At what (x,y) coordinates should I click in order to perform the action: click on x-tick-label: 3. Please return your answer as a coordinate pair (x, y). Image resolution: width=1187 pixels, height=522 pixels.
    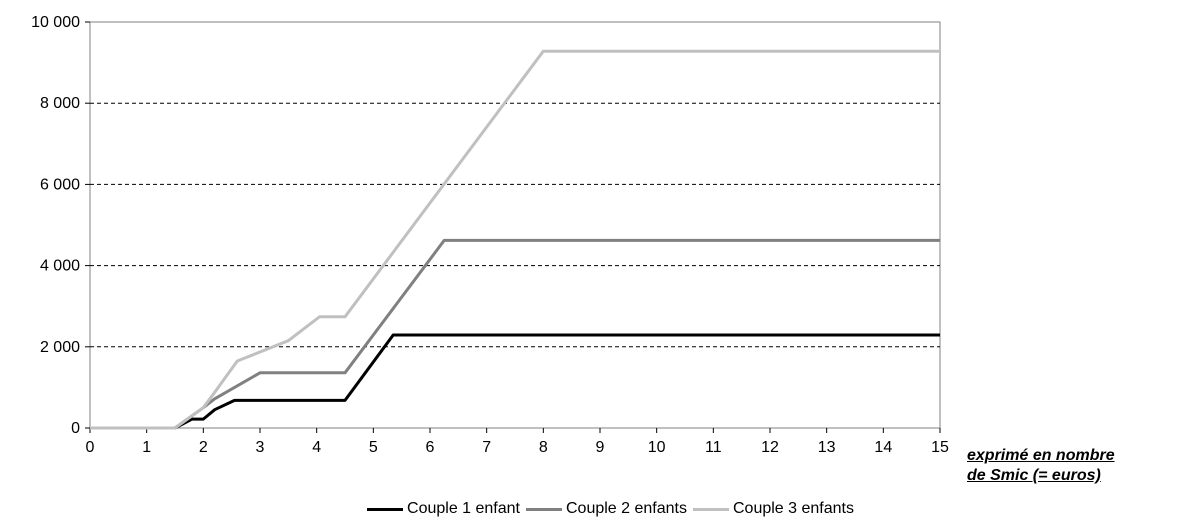
    Looking at the image, I should click on (260, 447).